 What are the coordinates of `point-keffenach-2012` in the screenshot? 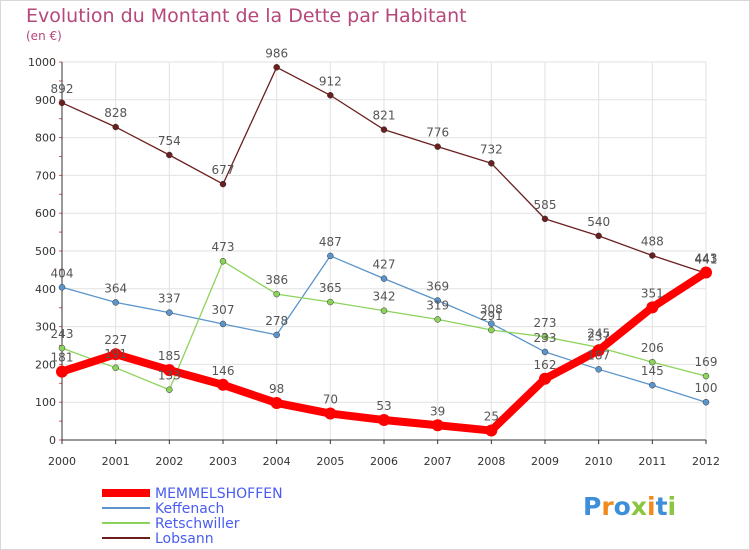 It's located at (706, 402).